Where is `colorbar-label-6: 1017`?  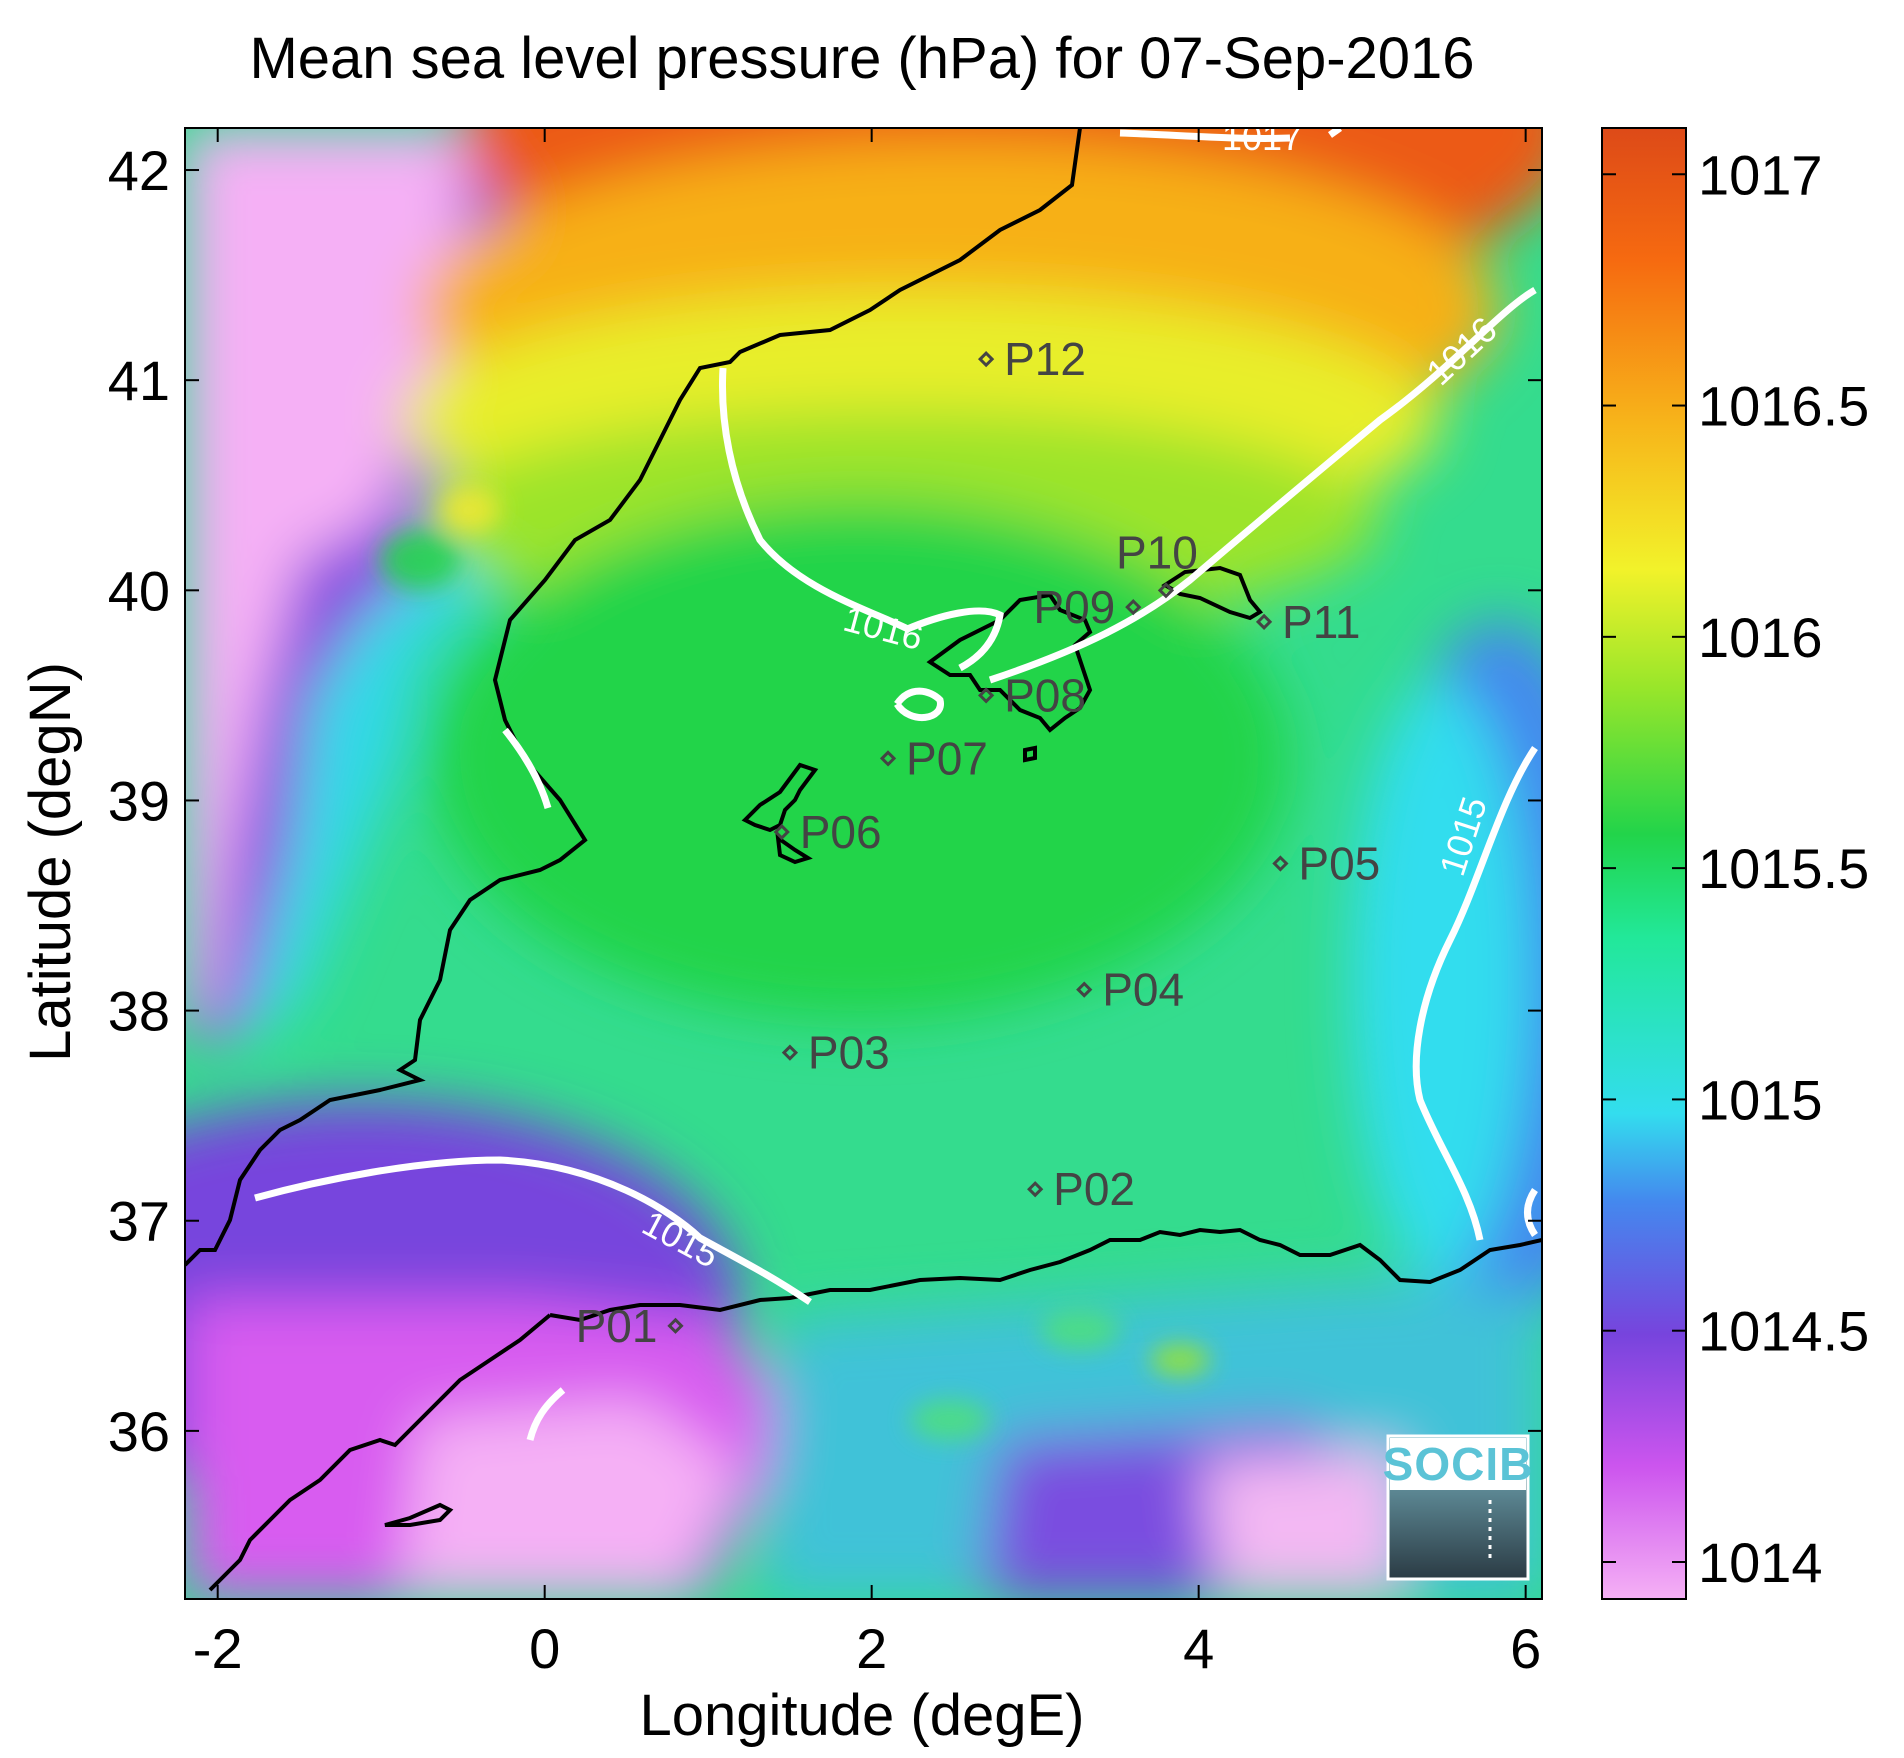 colorbar-label-6: 1017 is located at coordinates (1760, 174).